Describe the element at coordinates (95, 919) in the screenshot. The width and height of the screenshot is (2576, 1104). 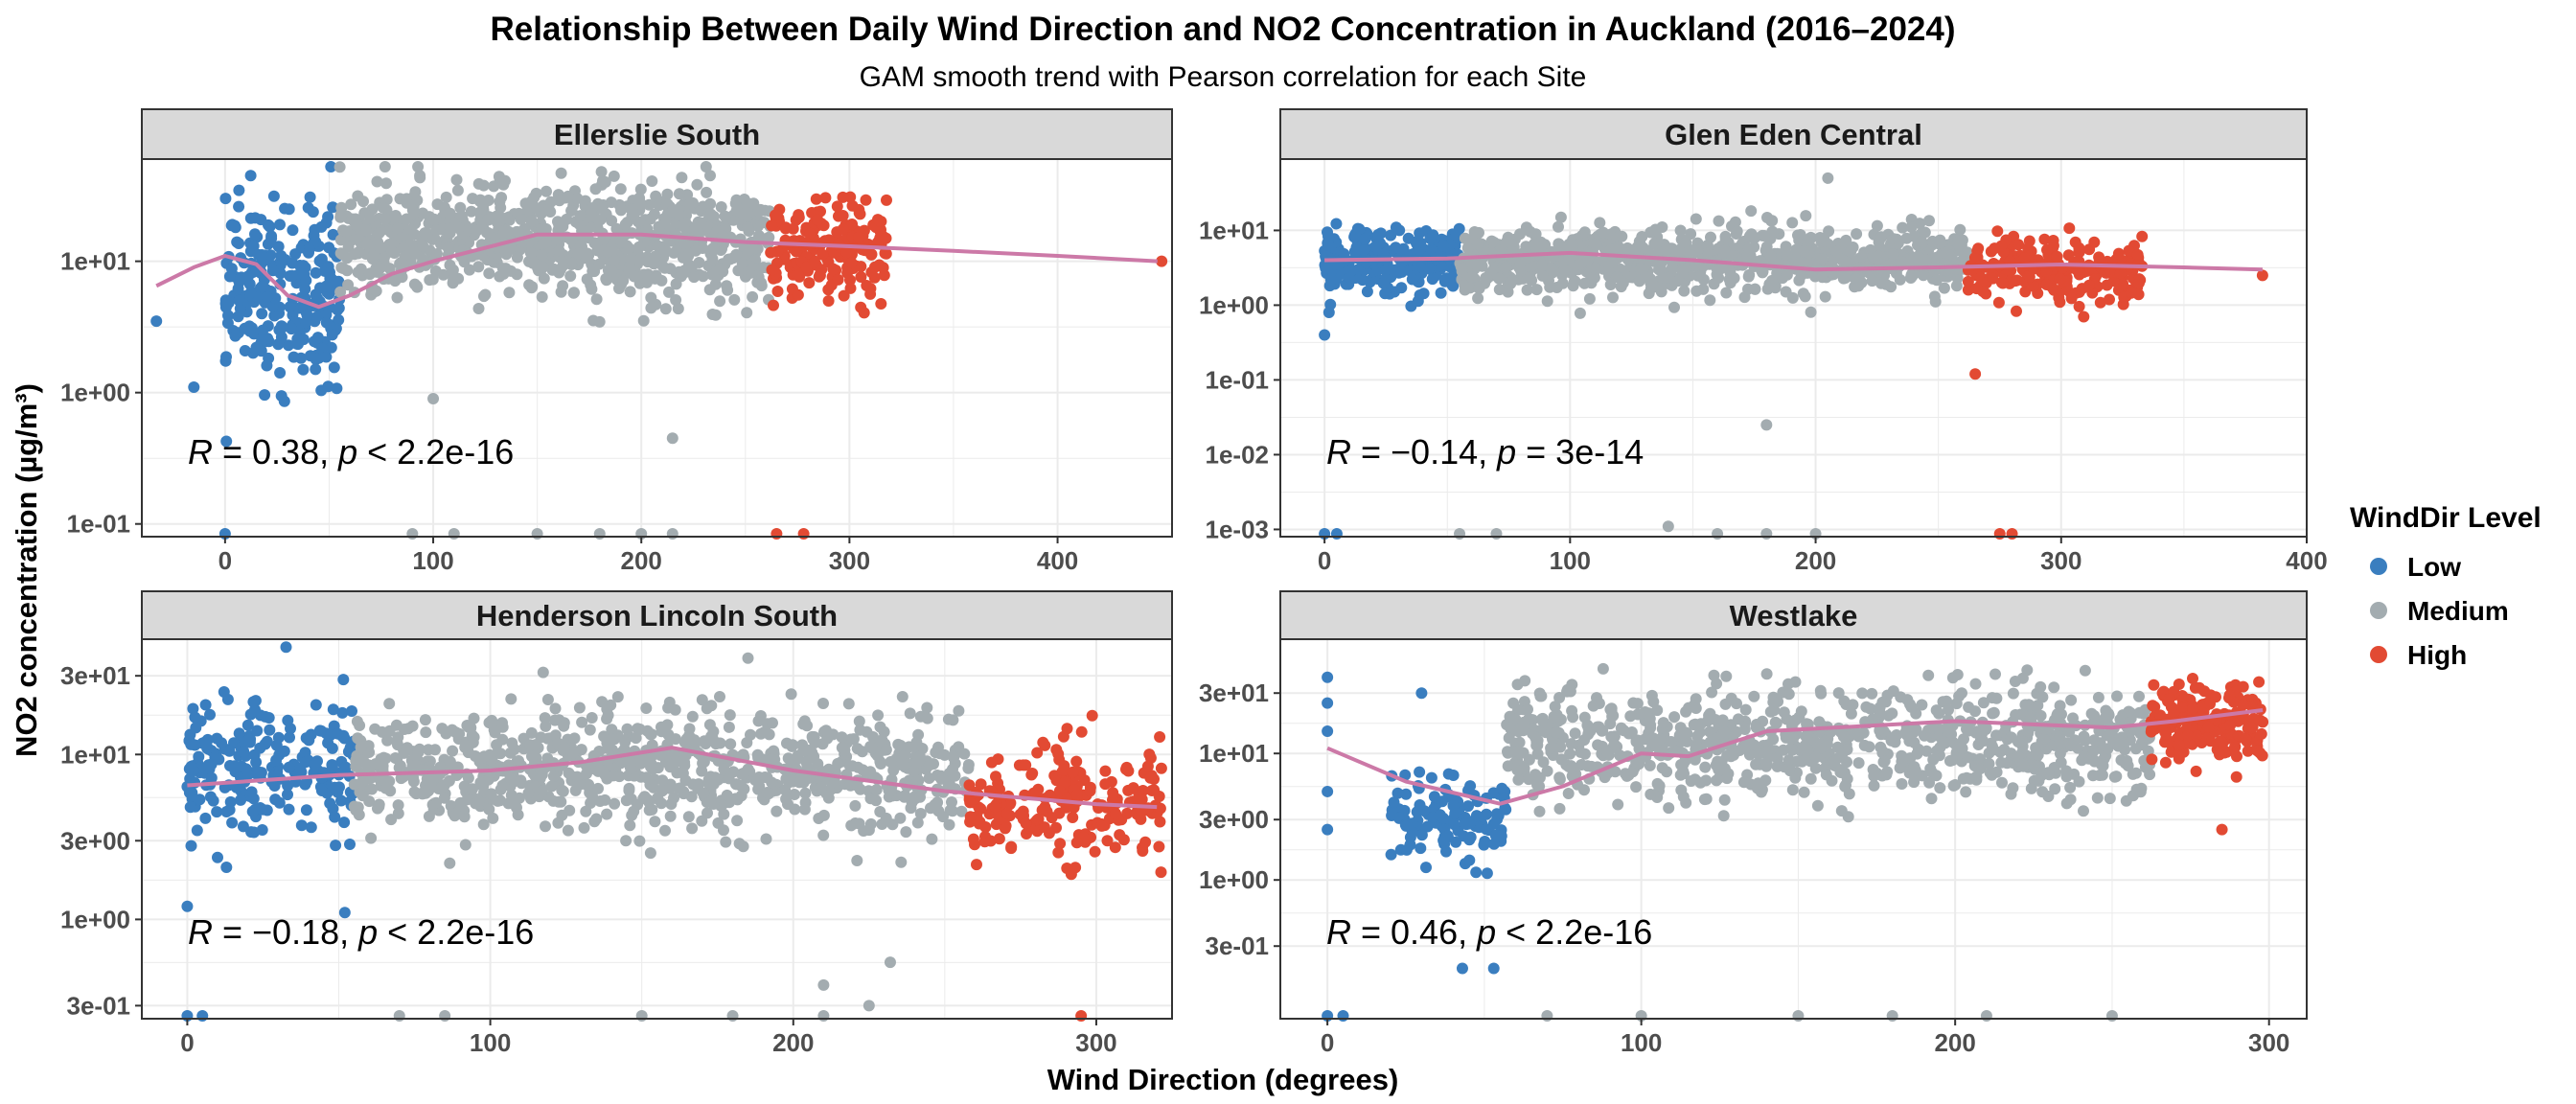
I see `y-tick-label: 1e+00` at that location.